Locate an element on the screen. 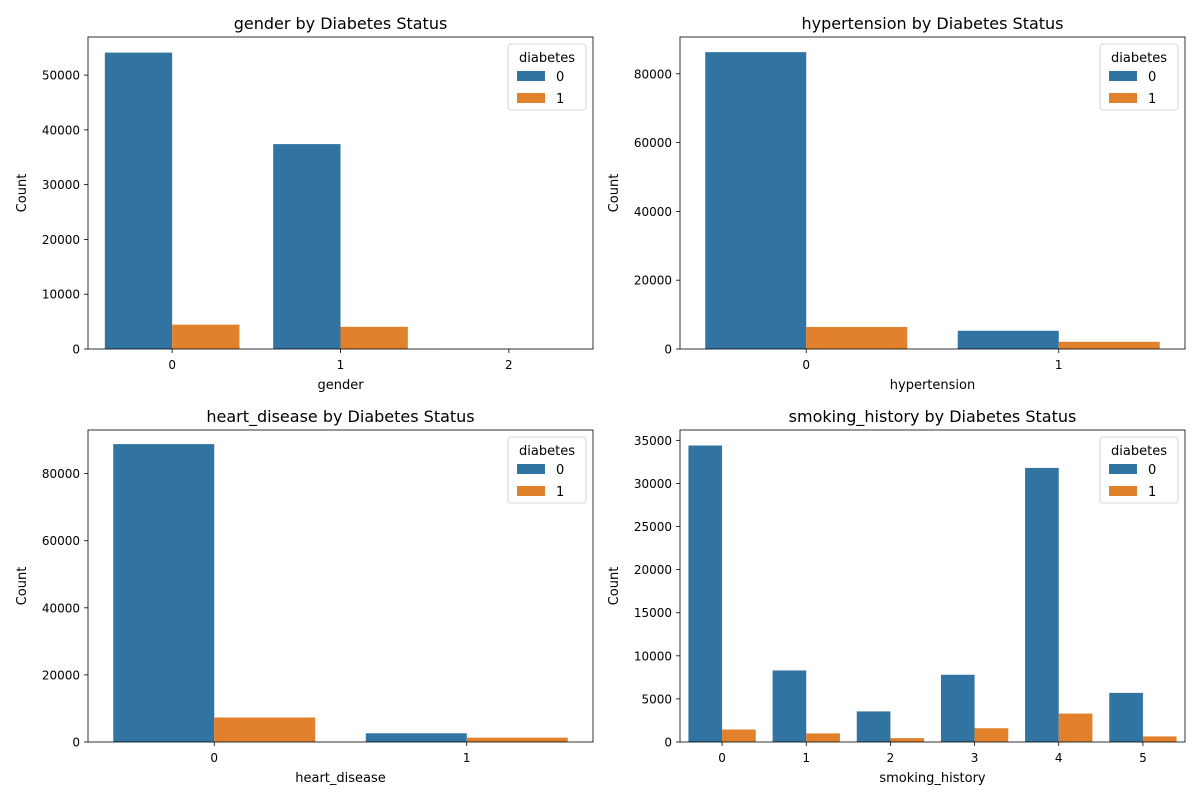 Image resolution: width=1200 pixels, height=804 pixels. chart-title: smoking_history by Diabetes Status is located at coordinates (933, 417).